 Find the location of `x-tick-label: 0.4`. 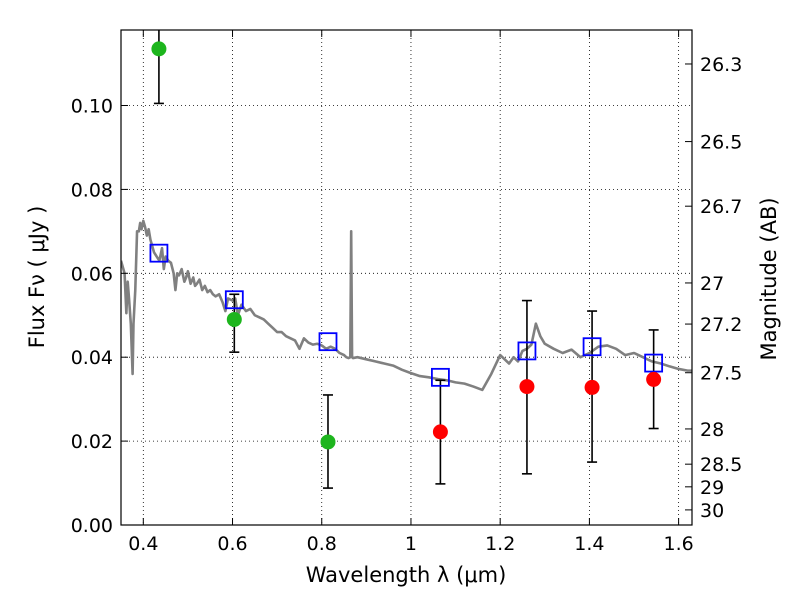

x-tick-label: 0.4 is located at coordinates (143, 544).